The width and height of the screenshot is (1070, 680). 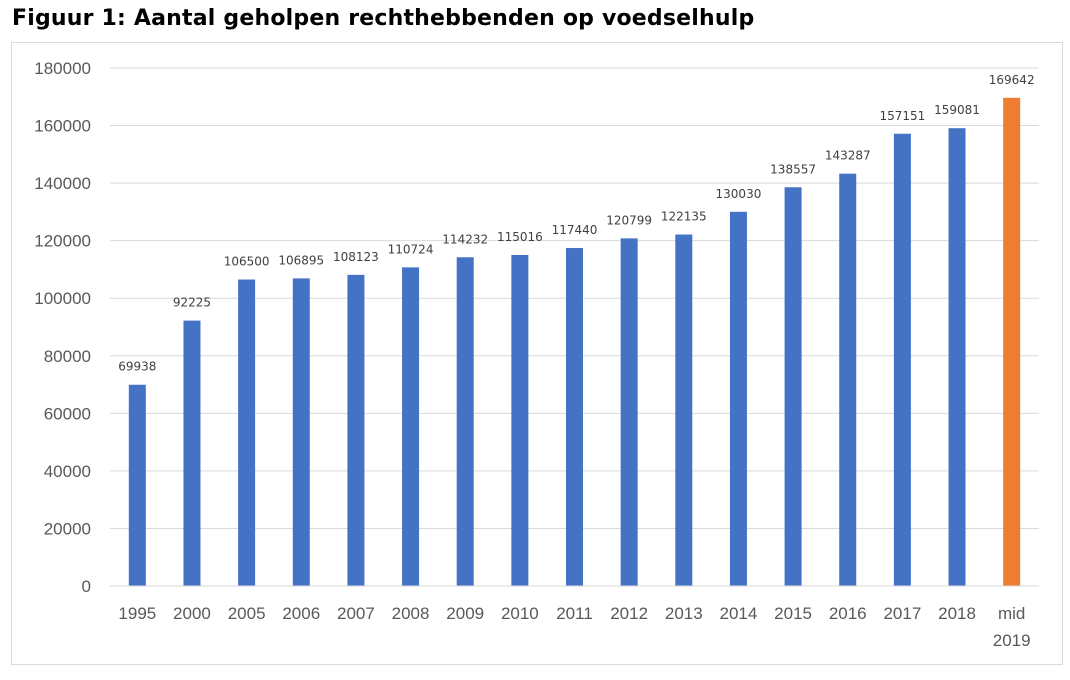 I want to click on x-tick-label: 2016, so click(x=848, y=613).